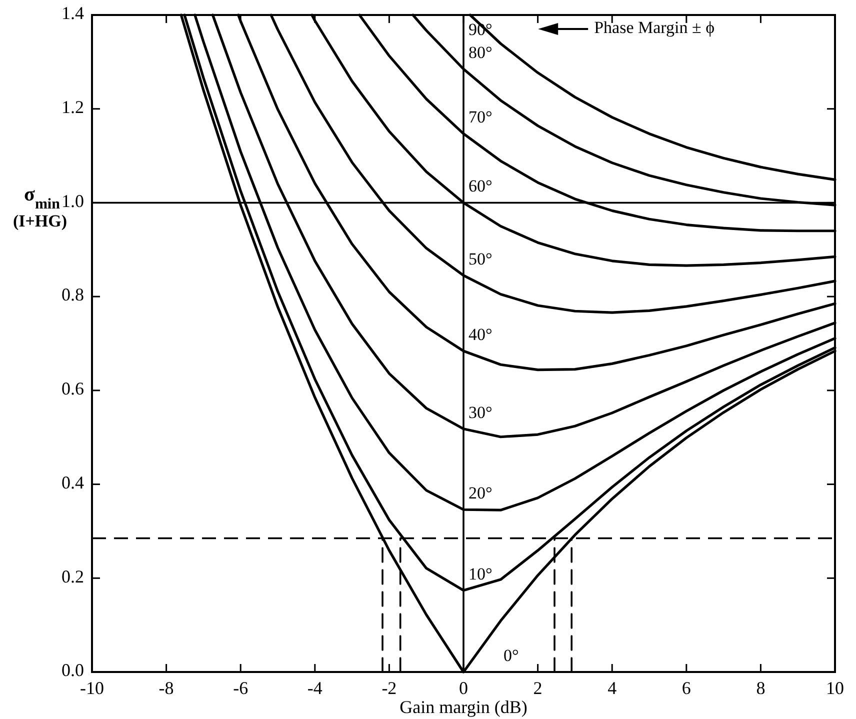  What do you see at coordinates (480, 574) in the screenshot?
I see `series-label: 10°` at bounding box center [480, 574].